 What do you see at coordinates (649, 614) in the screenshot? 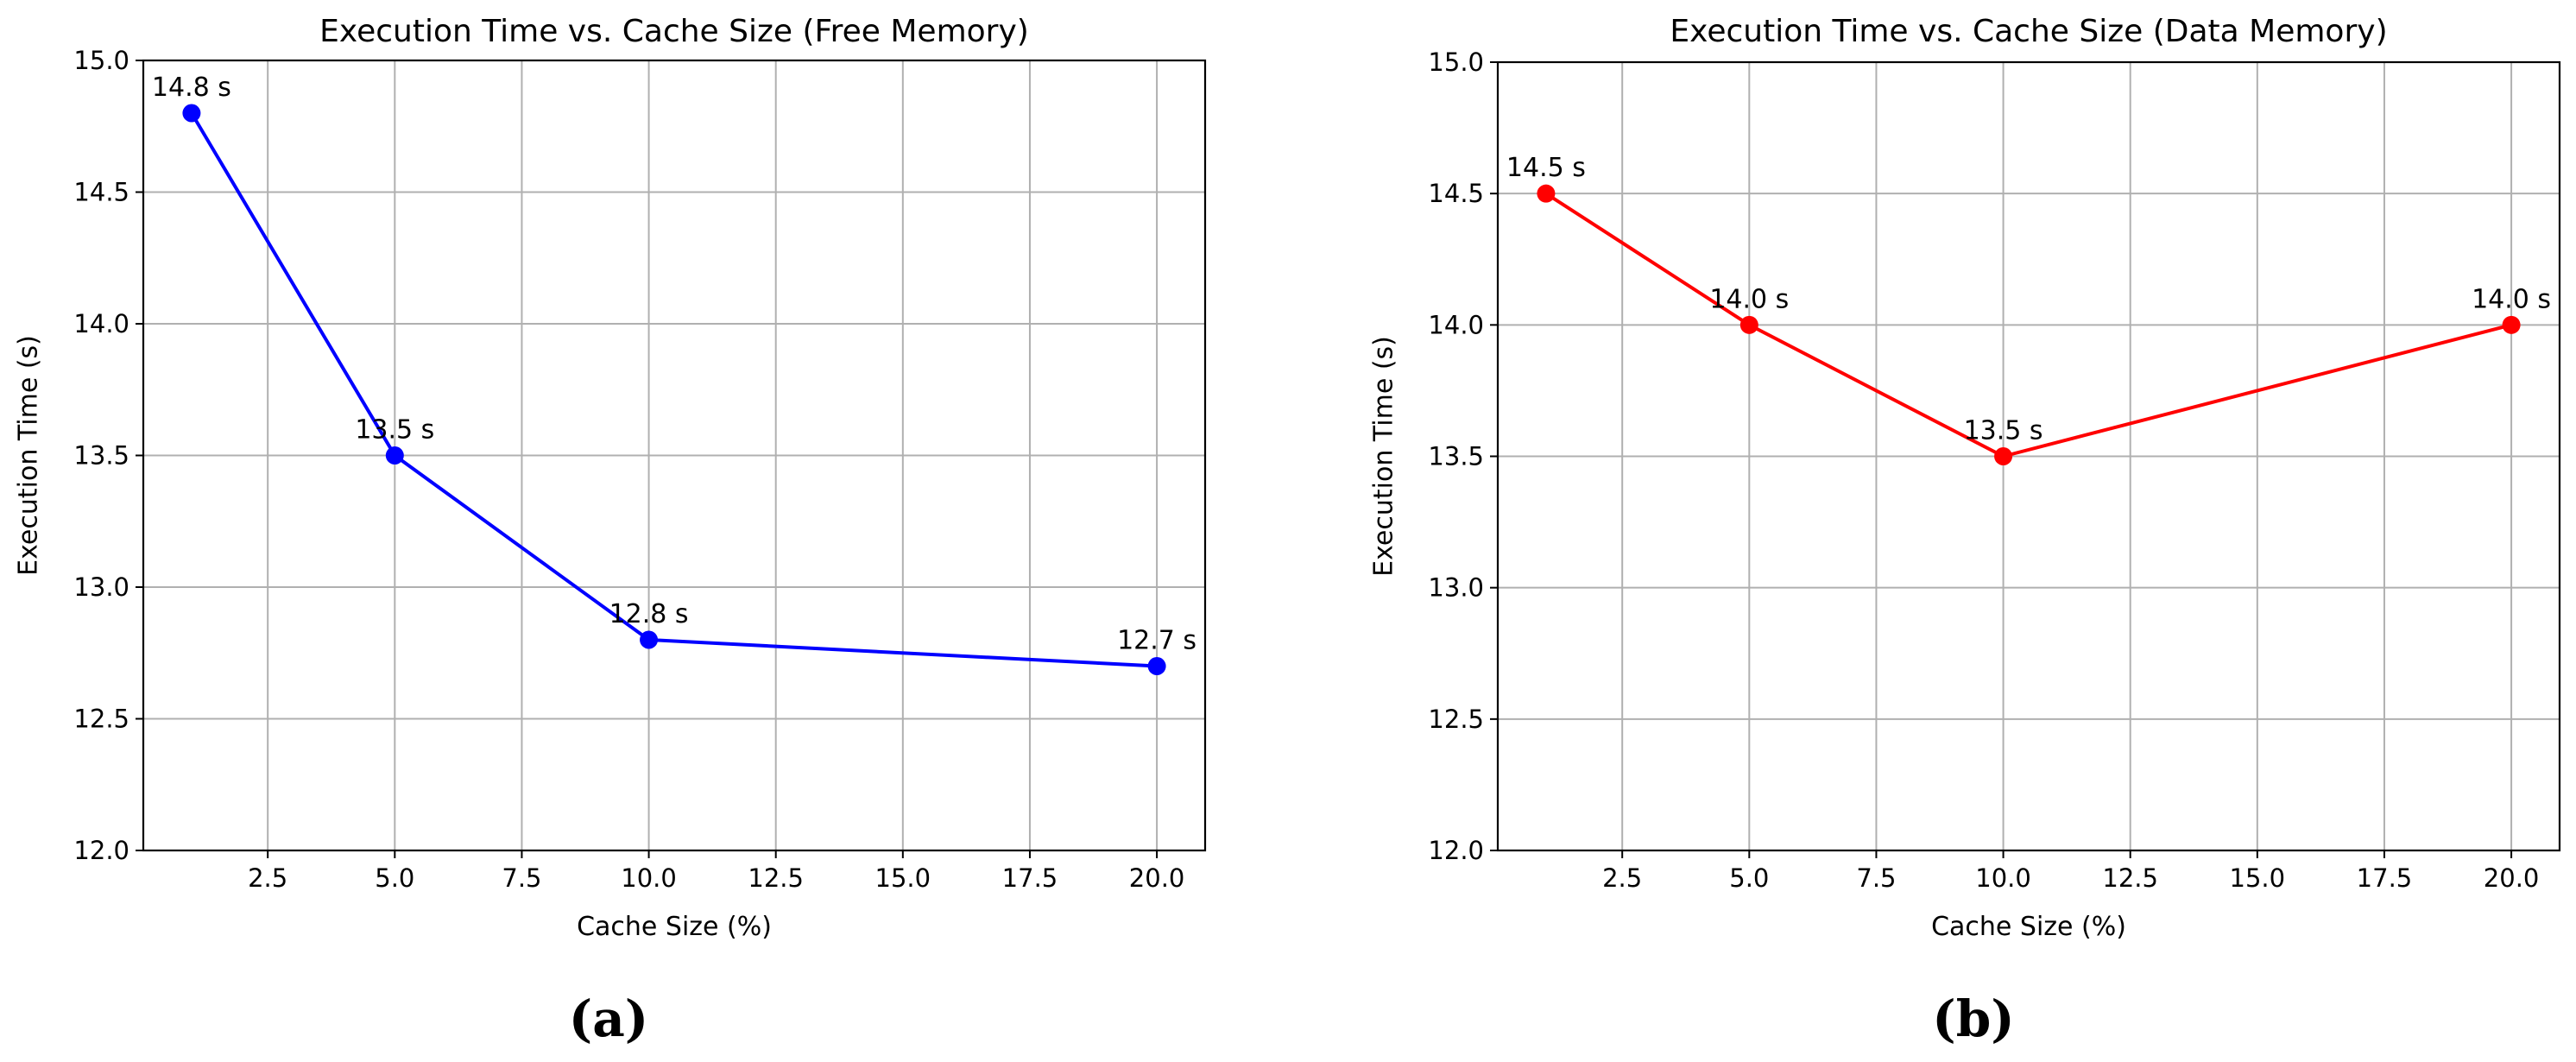
I see `data-label: 12.8 s` at bounding box center [649, 614].